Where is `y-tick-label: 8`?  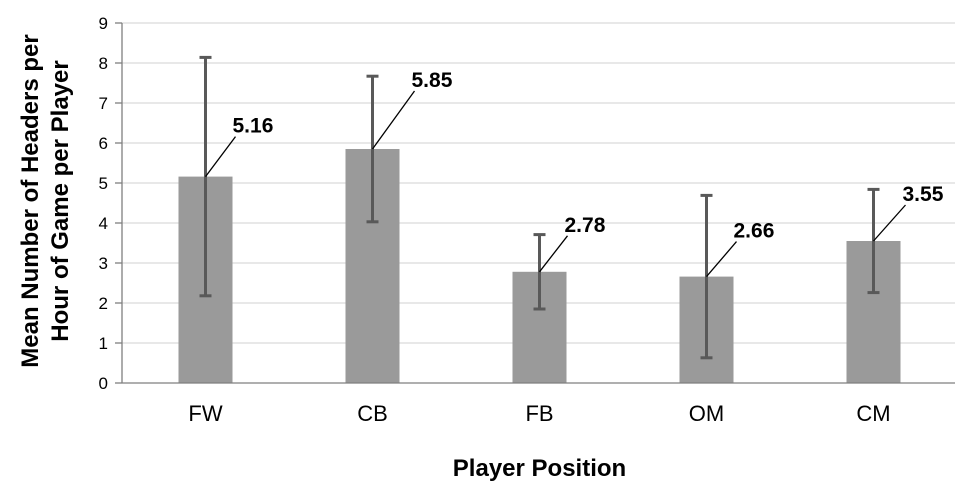
y-tick-label: 8 is located at coordinates (103, 63).